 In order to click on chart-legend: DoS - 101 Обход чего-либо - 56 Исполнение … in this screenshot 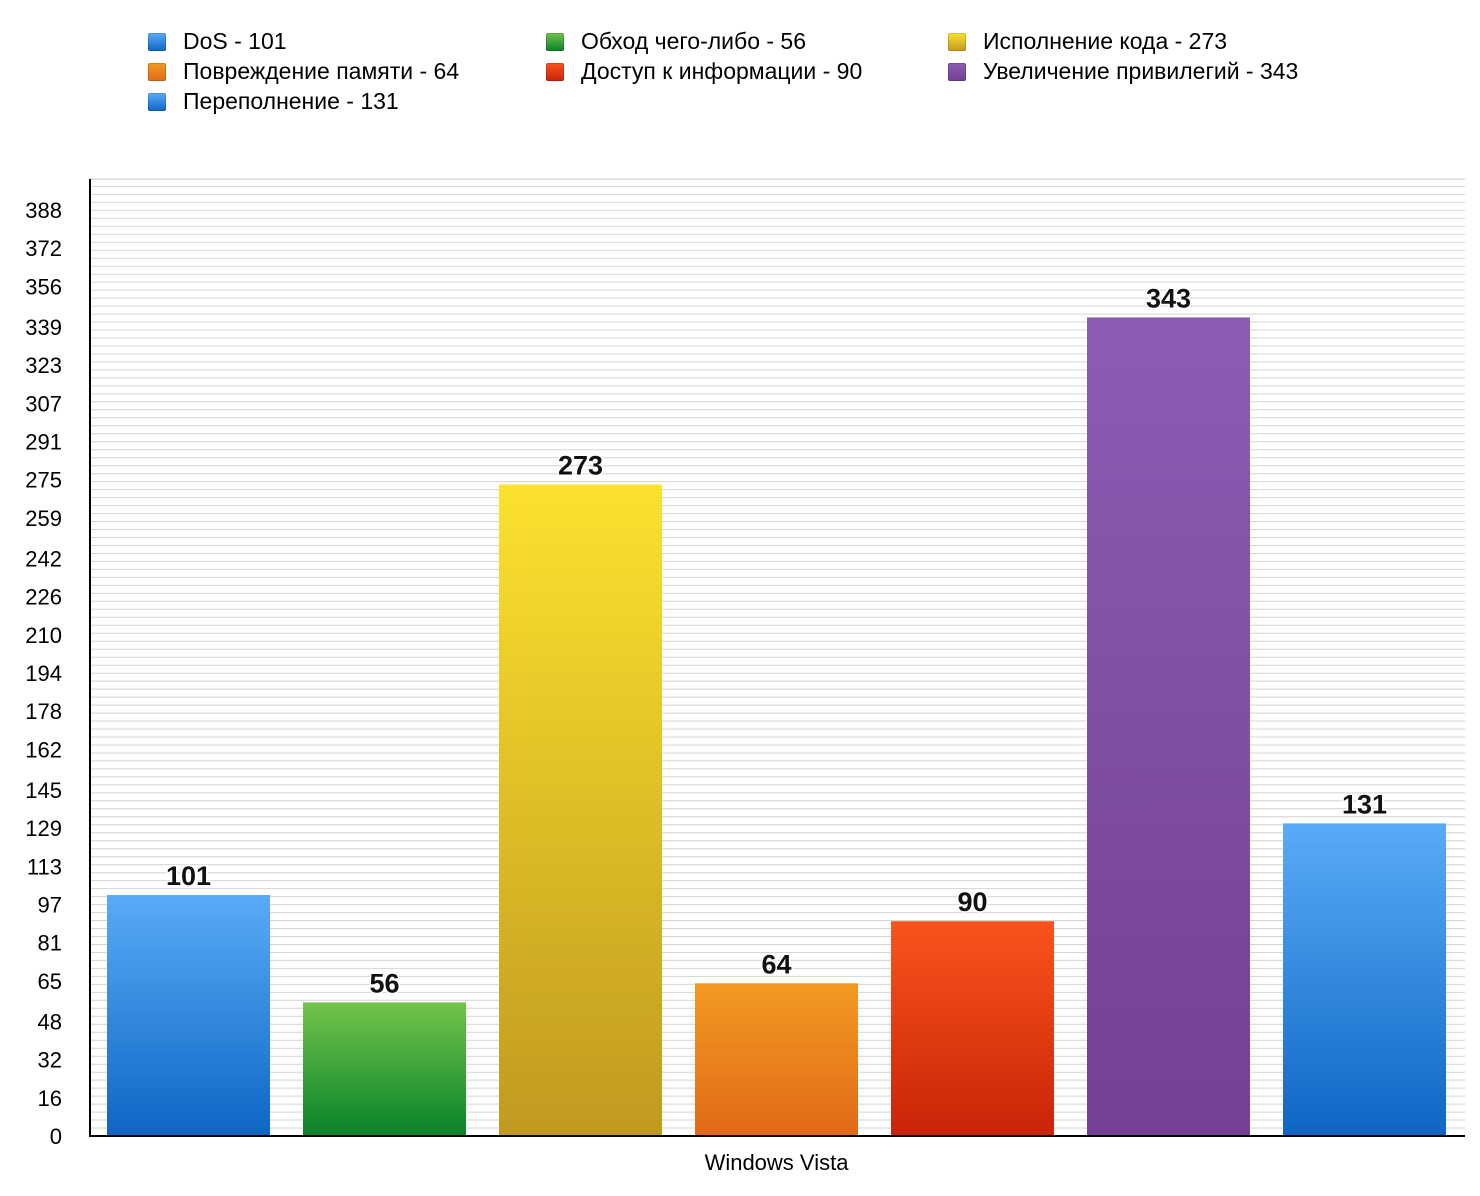, I will do `click(788, 75)`.